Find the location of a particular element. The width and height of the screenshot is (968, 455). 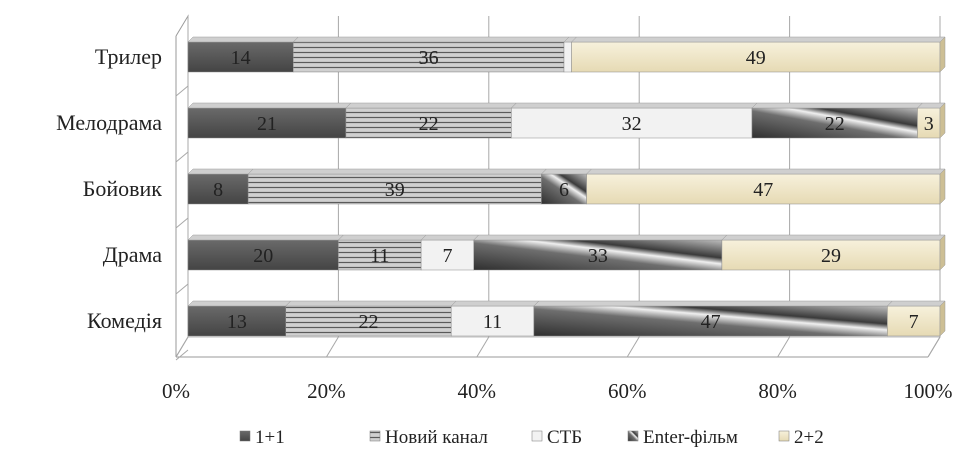

legend-item: СТБ is located at coordinates (556, 437).